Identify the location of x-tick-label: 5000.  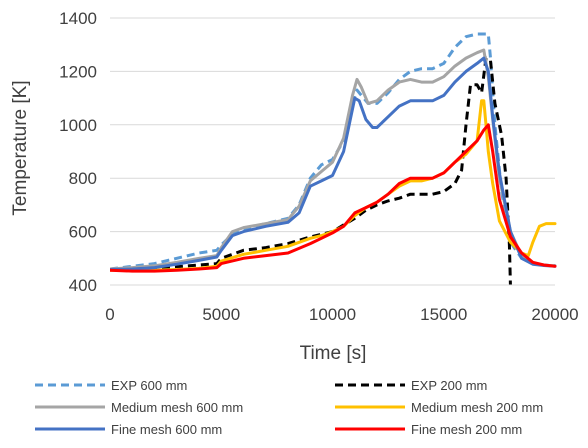
(221, 314).